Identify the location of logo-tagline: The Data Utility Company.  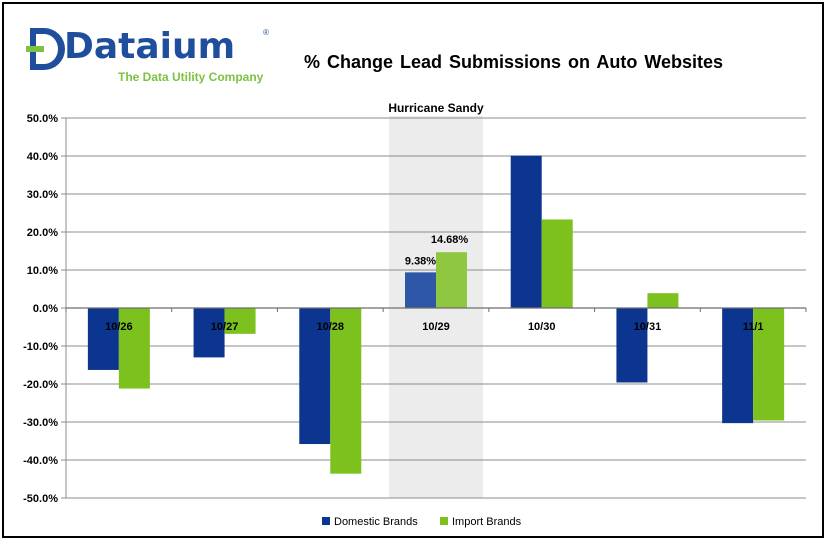
(191, 77).